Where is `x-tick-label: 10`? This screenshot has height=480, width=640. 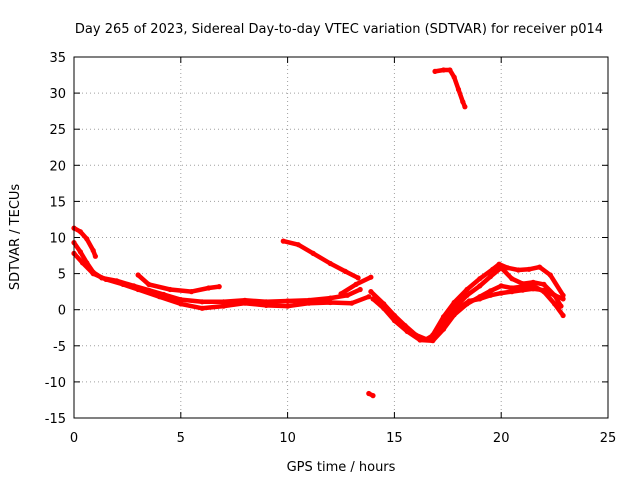 x-tick-label: 10 is located at coordinates (287, 438).